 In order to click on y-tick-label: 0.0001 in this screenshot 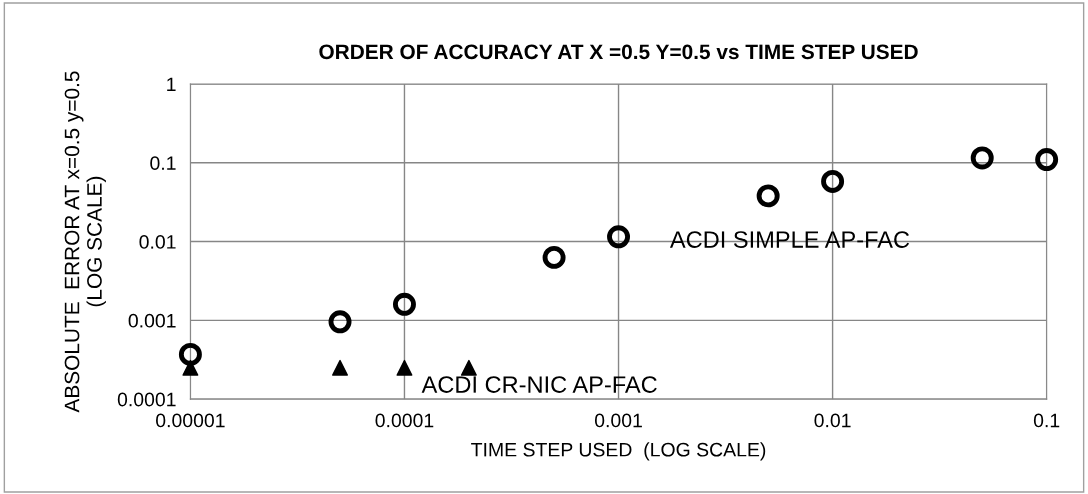, I will do `click(146, 399)`.